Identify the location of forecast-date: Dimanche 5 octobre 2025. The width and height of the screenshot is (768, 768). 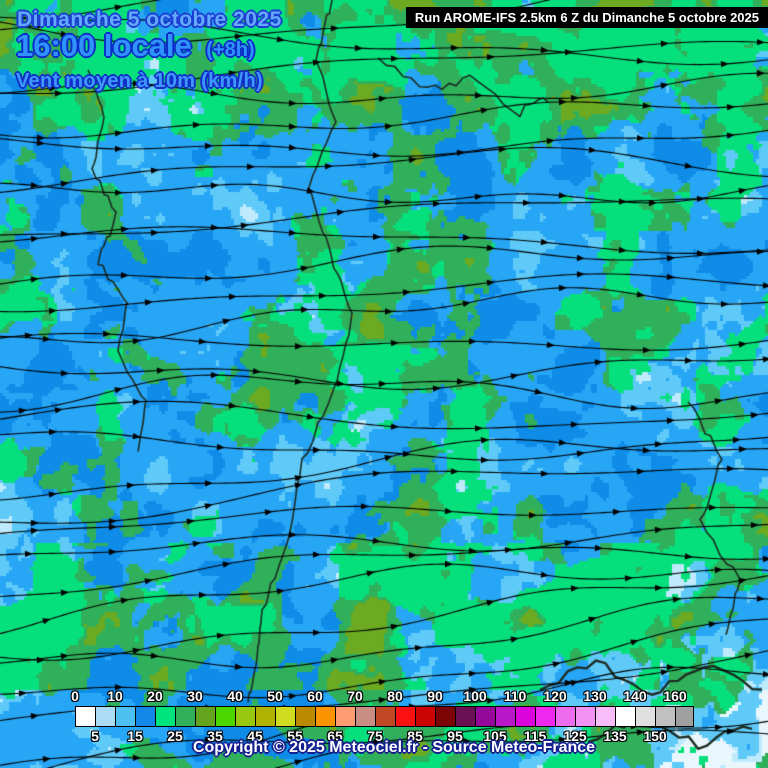
(149, 19).